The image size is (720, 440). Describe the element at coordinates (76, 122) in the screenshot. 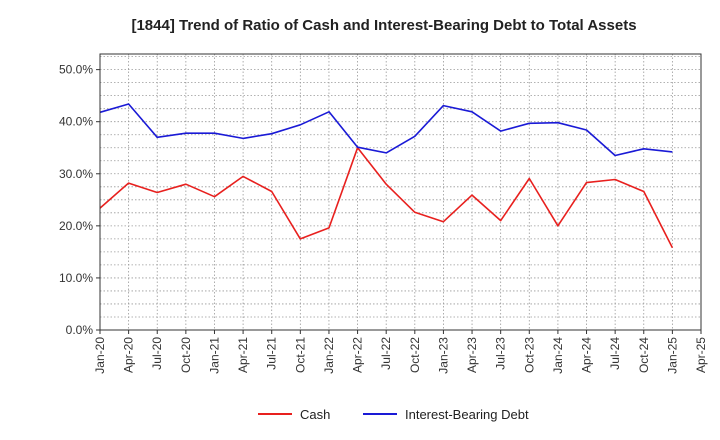

I see `y-tick-label: 40.0%` at that location.